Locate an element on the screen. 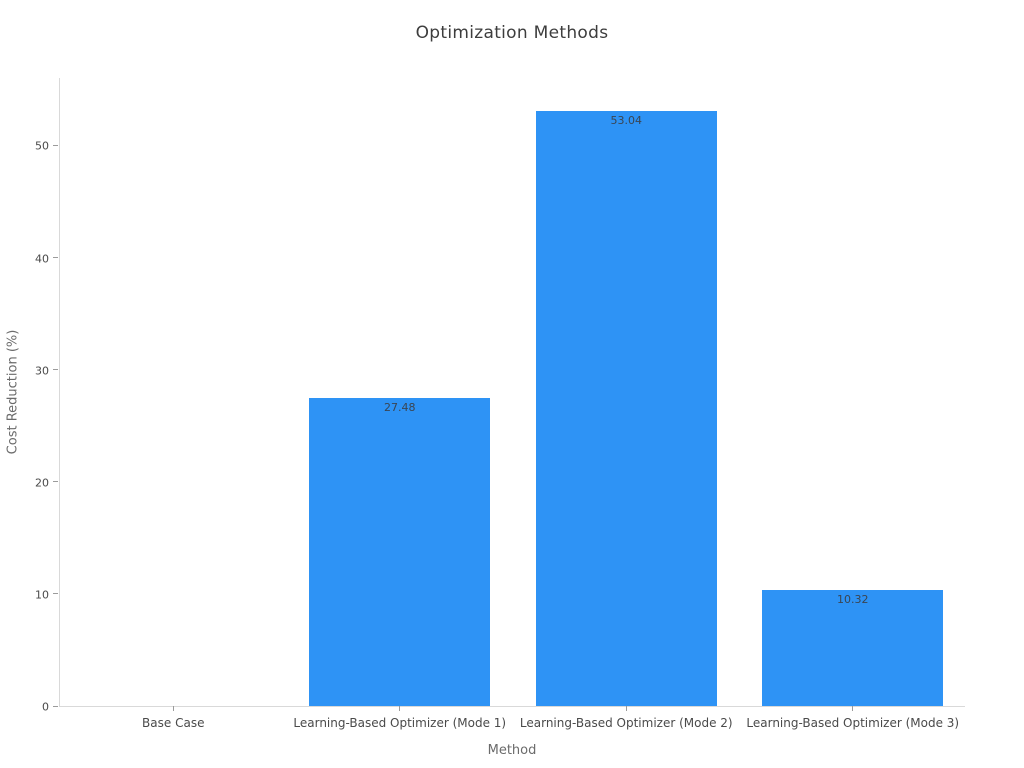 Image resolution: width=1024 pixels, height=768 pixels. bar-value-label: 27.48 is located at coordinates (399, 407).